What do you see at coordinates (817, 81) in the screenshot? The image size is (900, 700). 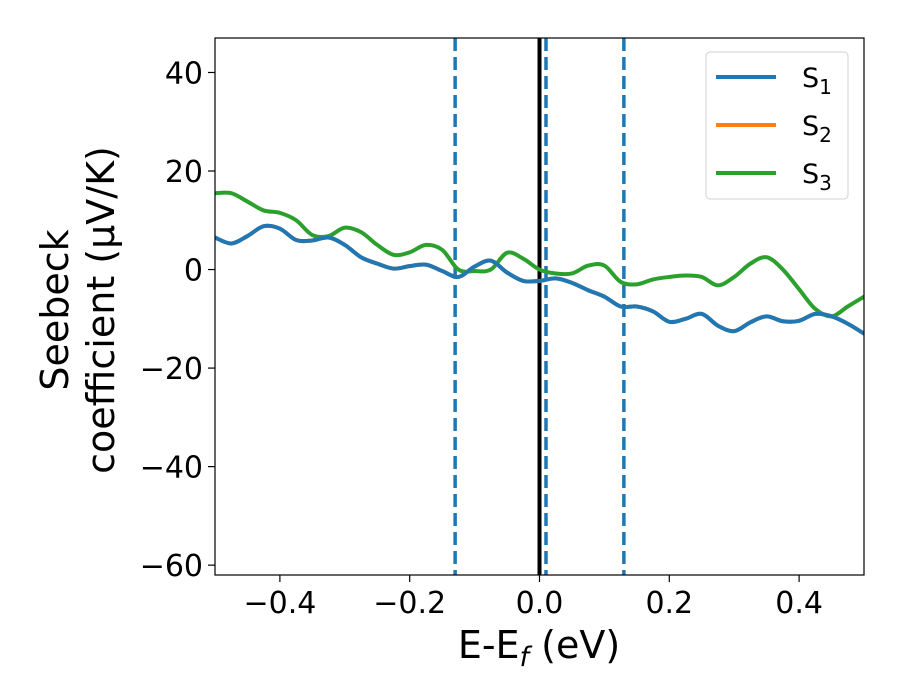 I see `legend-label-s1: S1` at bounding box center [817, 81].